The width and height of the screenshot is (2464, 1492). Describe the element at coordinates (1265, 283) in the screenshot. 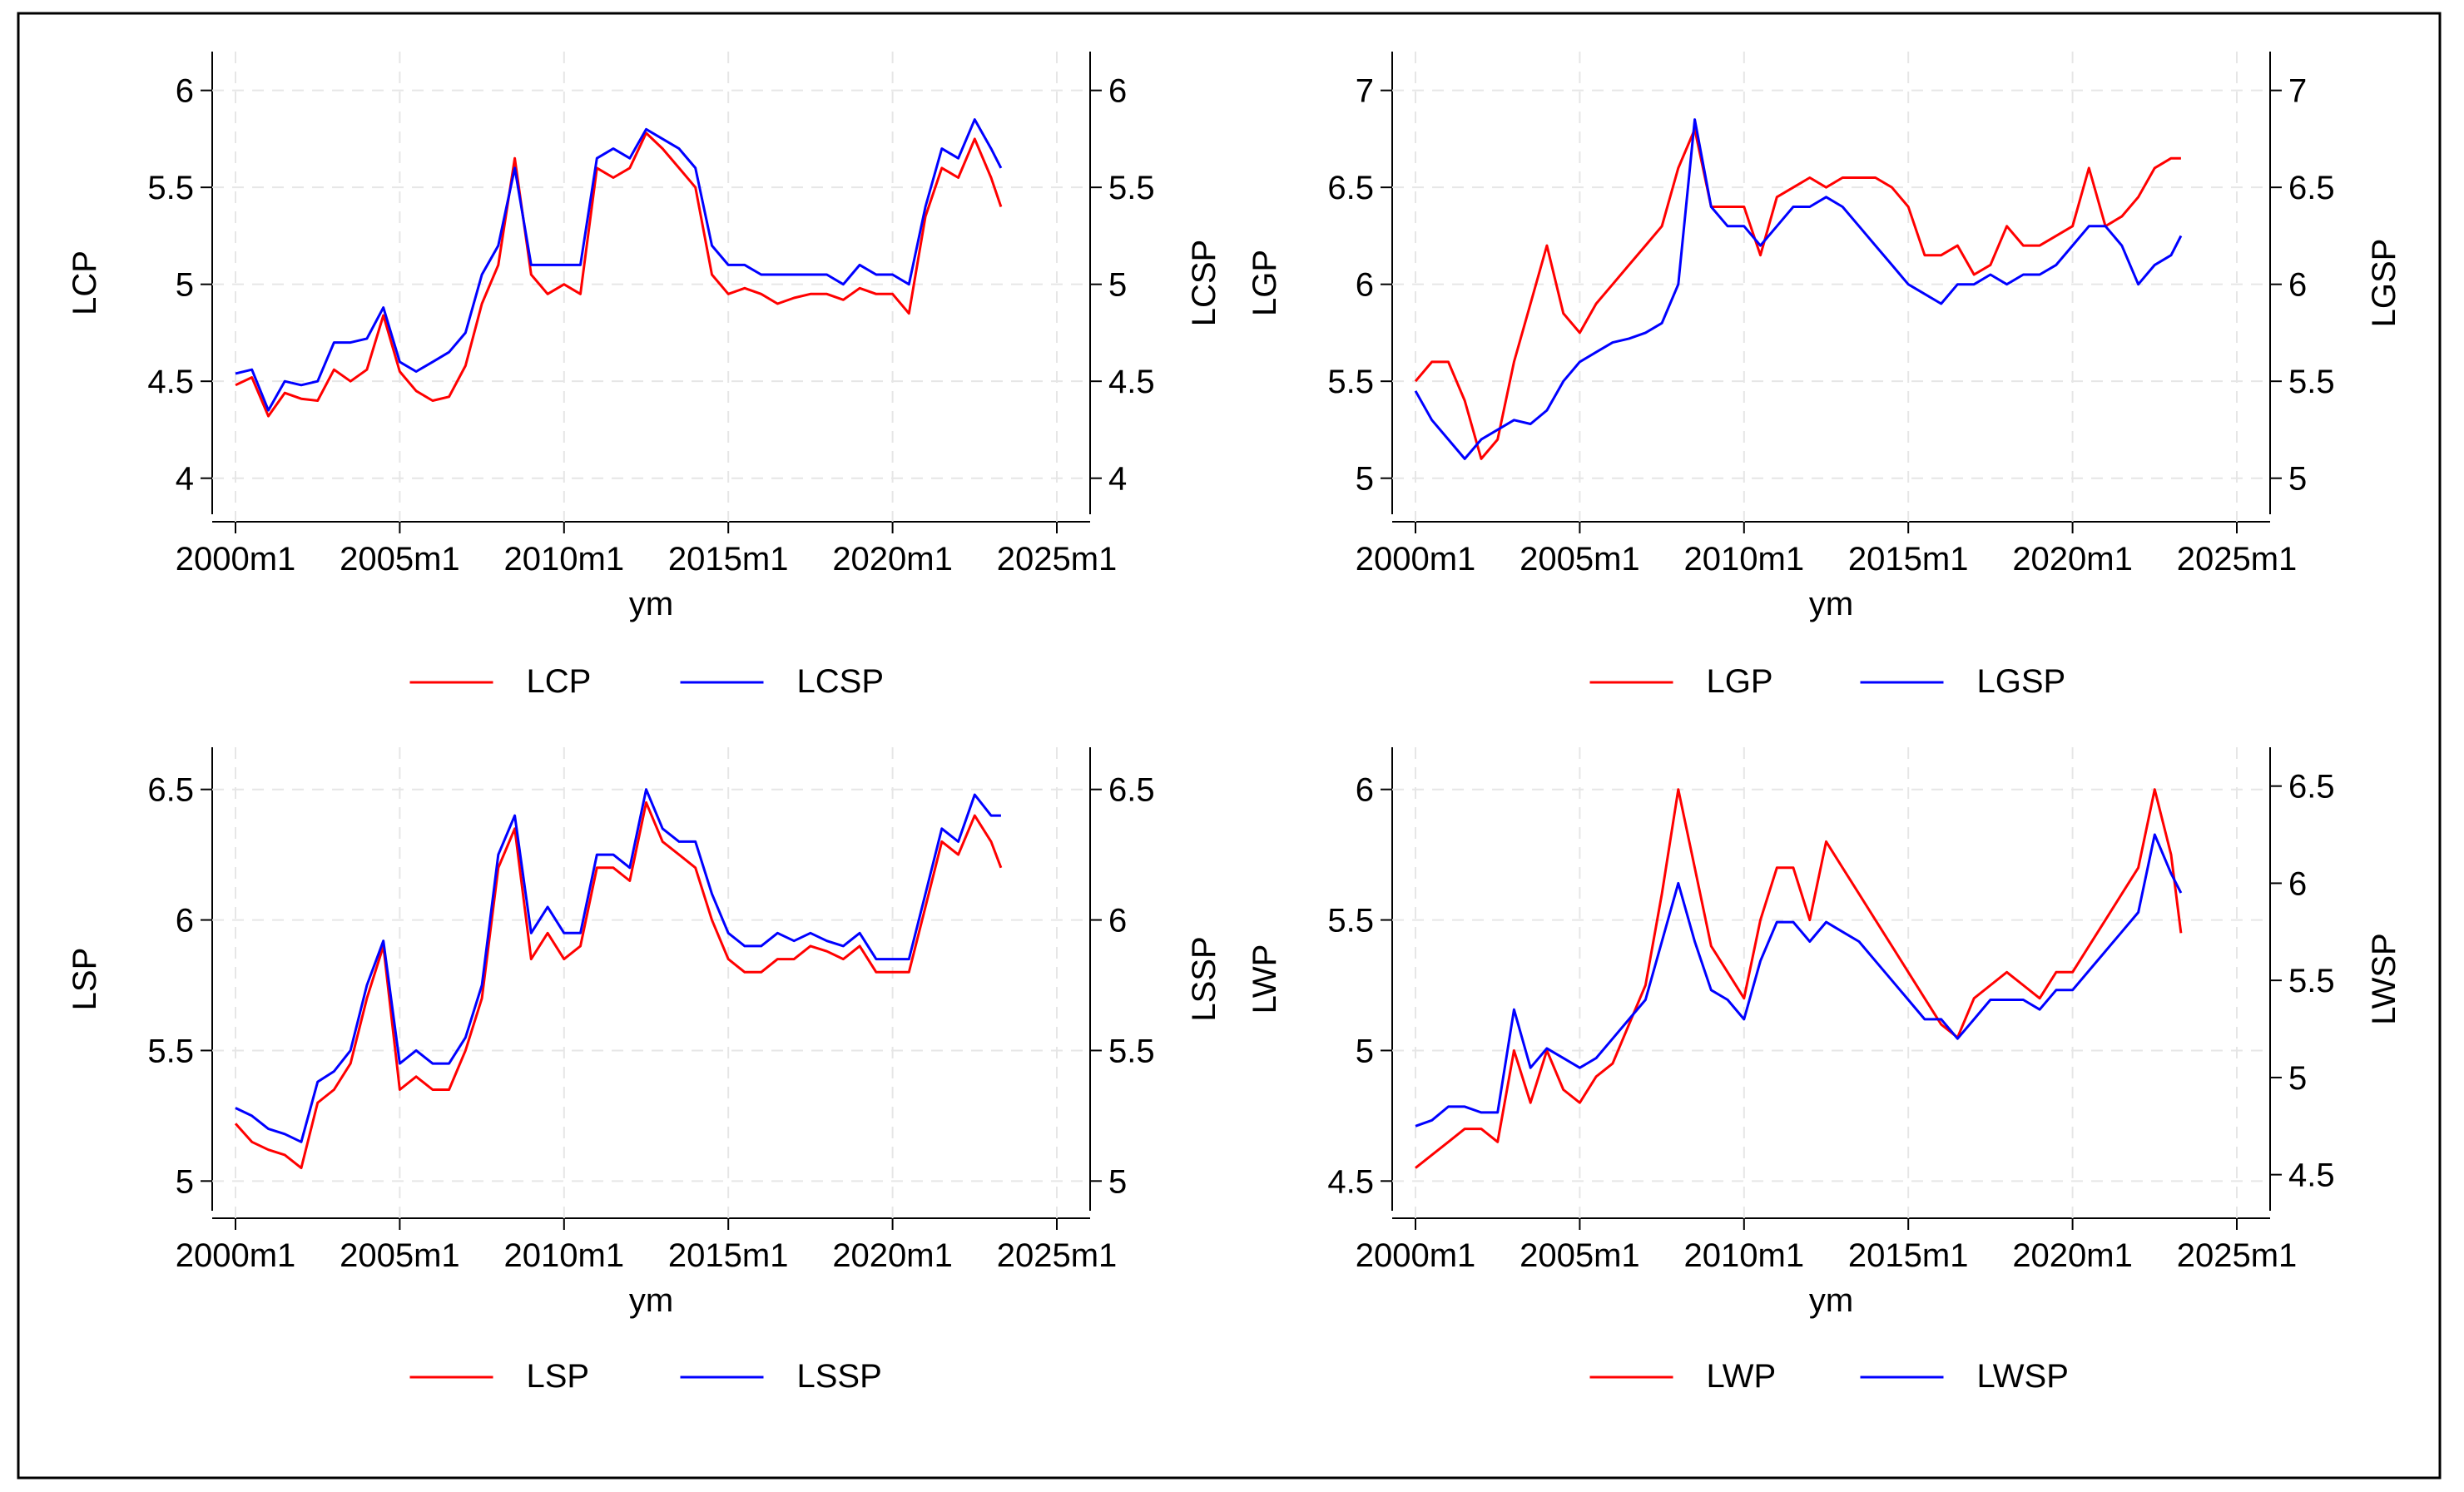

I see `left-y-axis-title: LGP` at that location.